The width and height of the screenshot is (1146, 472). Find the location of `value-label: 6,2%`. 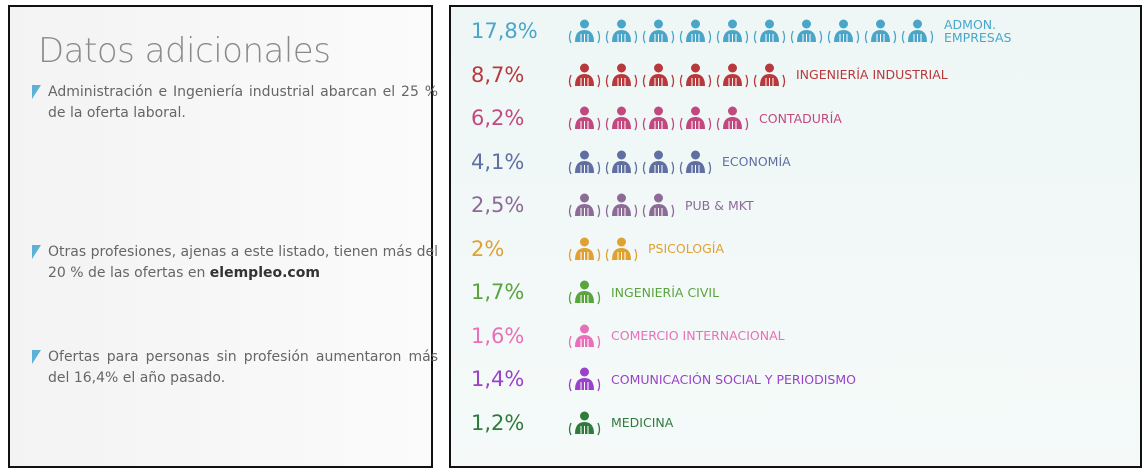

value-label: 6,2% is located at coordinates (498, 118).